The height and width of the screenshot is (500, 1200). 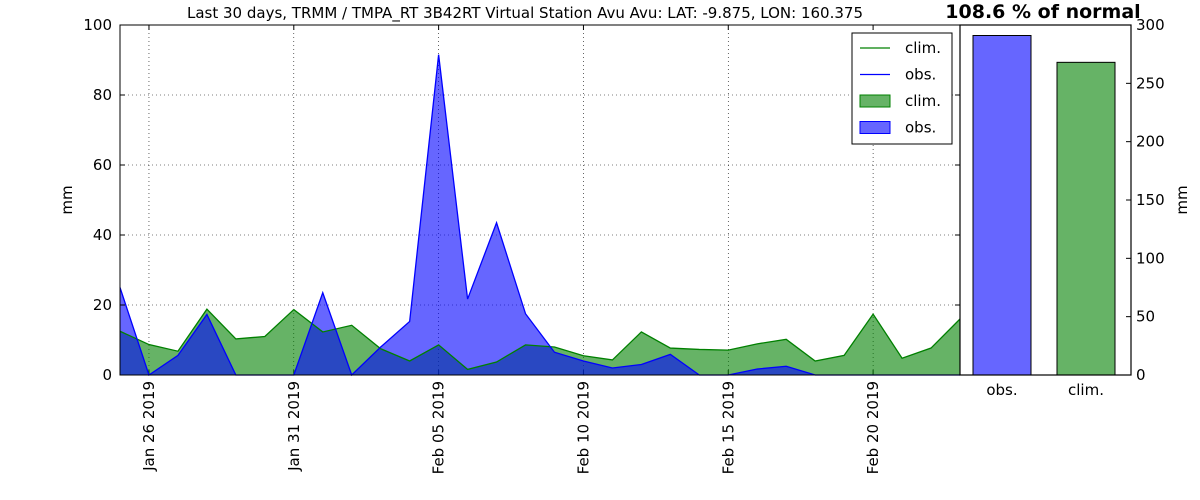 I want to click on y-tick-label: 40, so click(x=102, y=235).